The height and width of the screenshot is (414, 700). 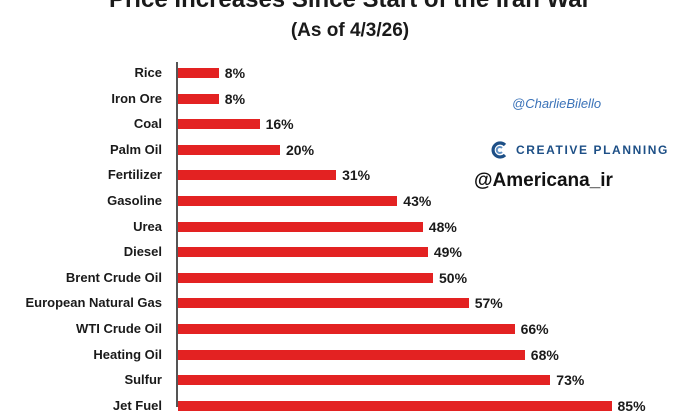 What do you see at coordinates (356, 175) in the screenshot?
I see `data-label: 31%` at bounding box center [356, 175].